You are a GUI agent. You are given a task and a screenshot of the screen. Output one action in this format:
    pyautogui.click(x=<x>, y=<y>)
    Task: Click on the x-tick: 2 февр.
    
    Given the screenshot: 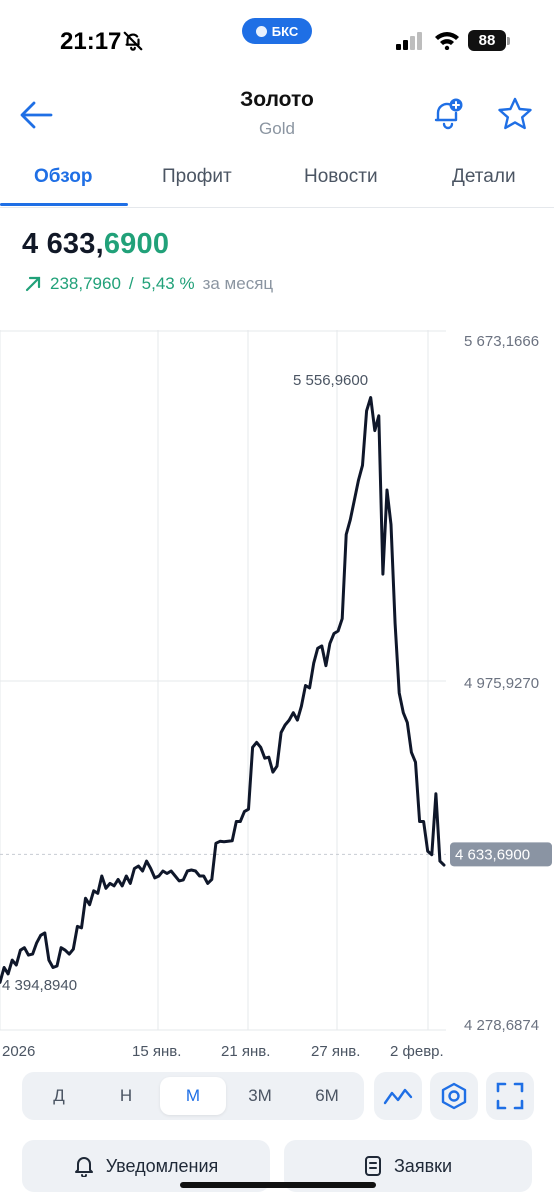 What is the action you would take?
    pyautogui.click(x=417, y=1051)
    